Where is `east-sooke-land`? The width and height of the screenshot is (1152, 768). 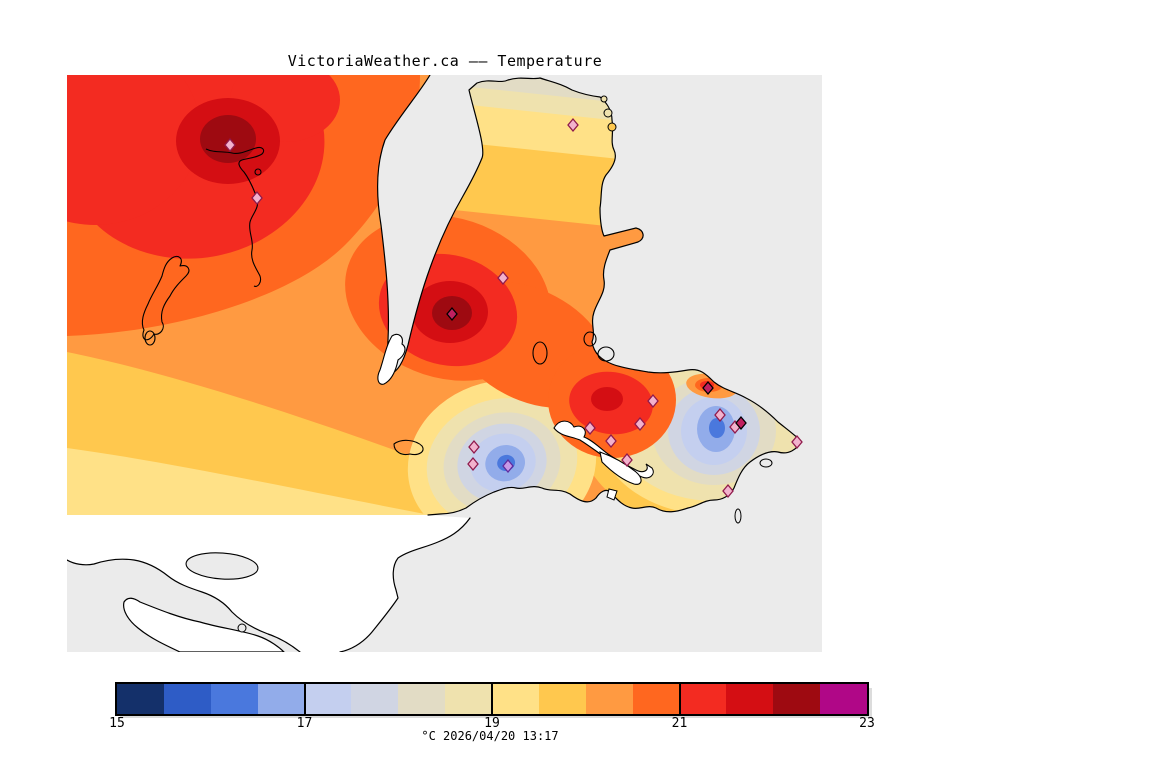
east-sooke-land is located at coordinates (204, 624).